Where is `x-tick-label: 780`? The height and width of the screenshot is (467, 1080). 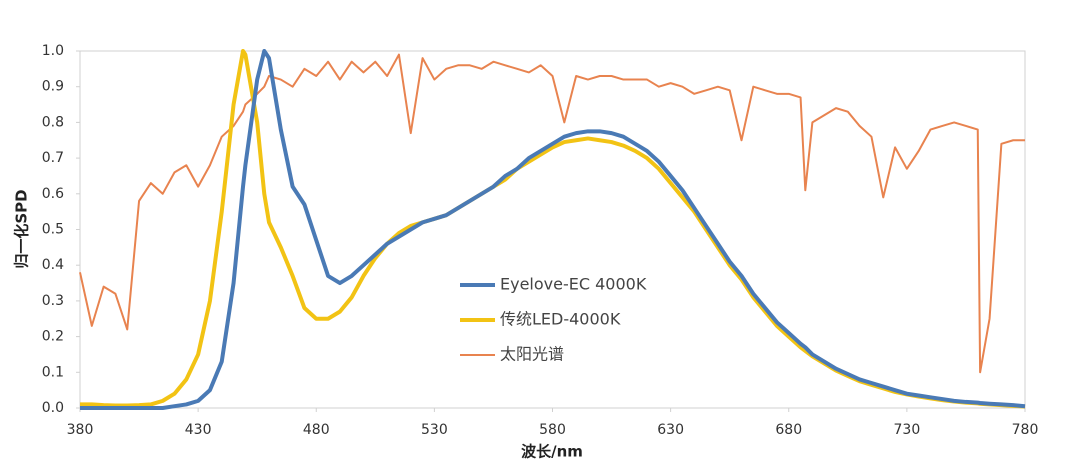
x-tick-label: 780 is located at coordinates (1025, 430).